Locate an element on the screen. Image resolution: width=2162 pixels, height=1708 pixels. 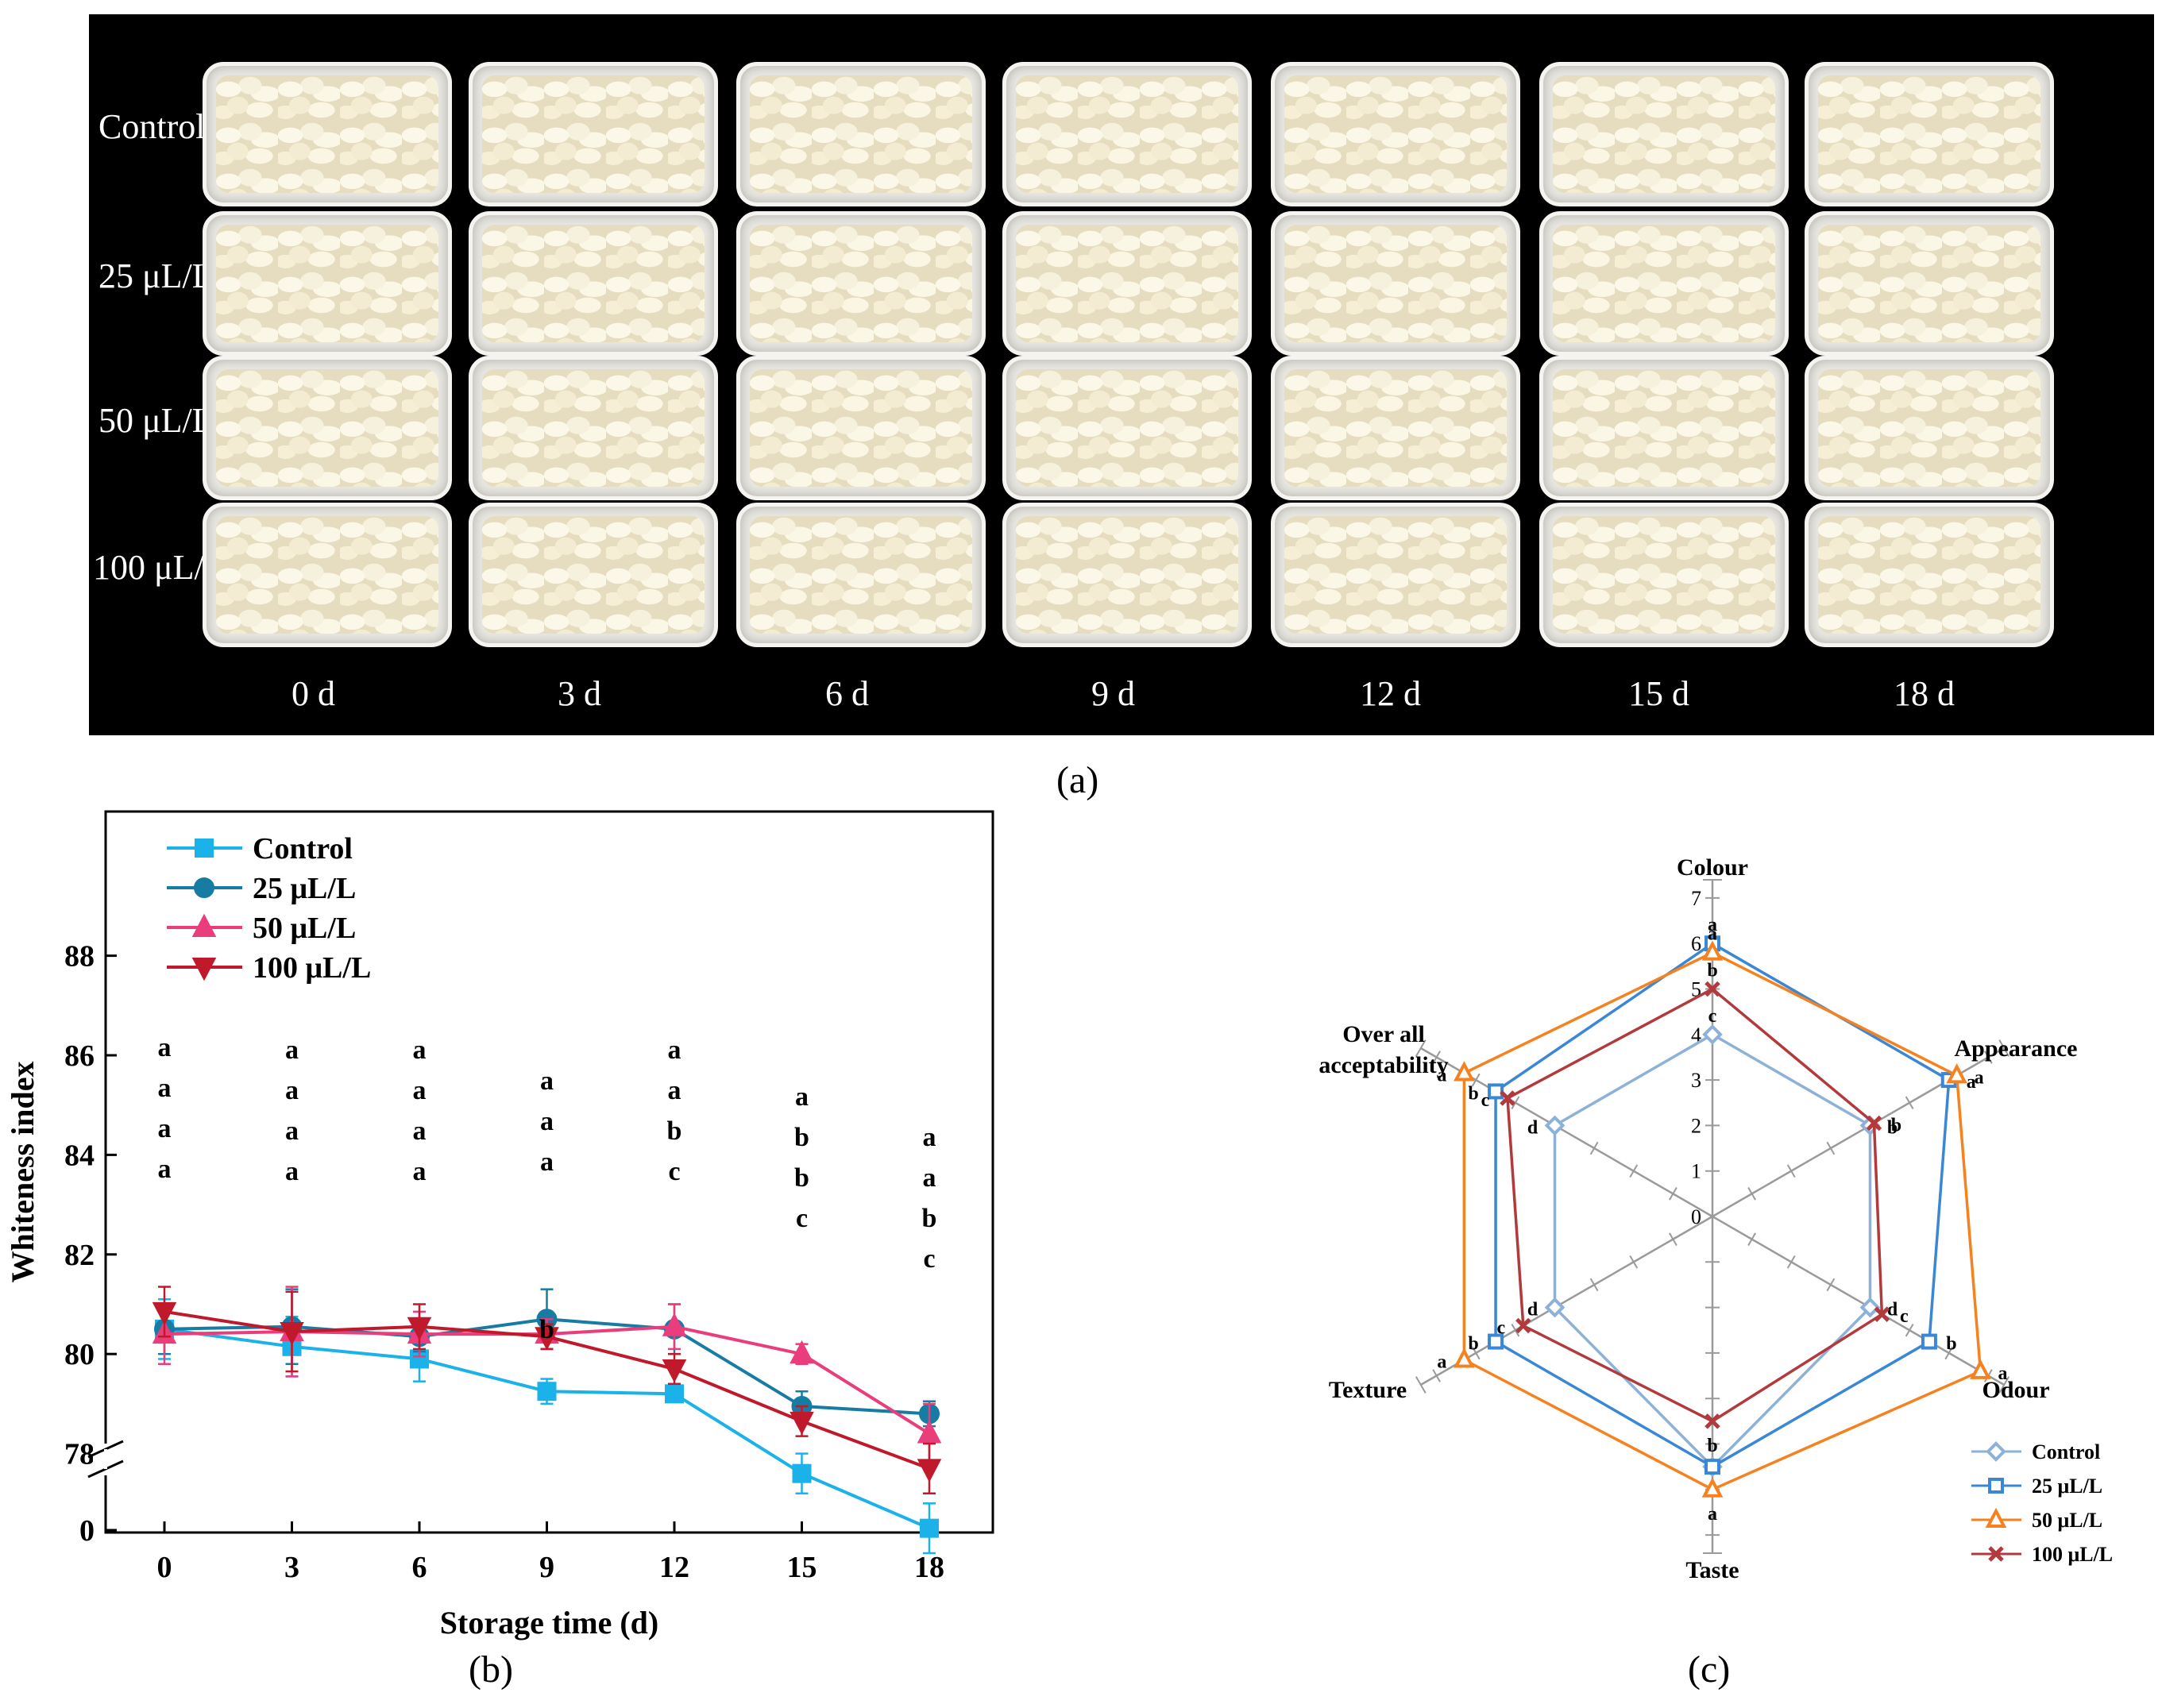
y-tick-label: 82 is located at coordinates (79, 1255).